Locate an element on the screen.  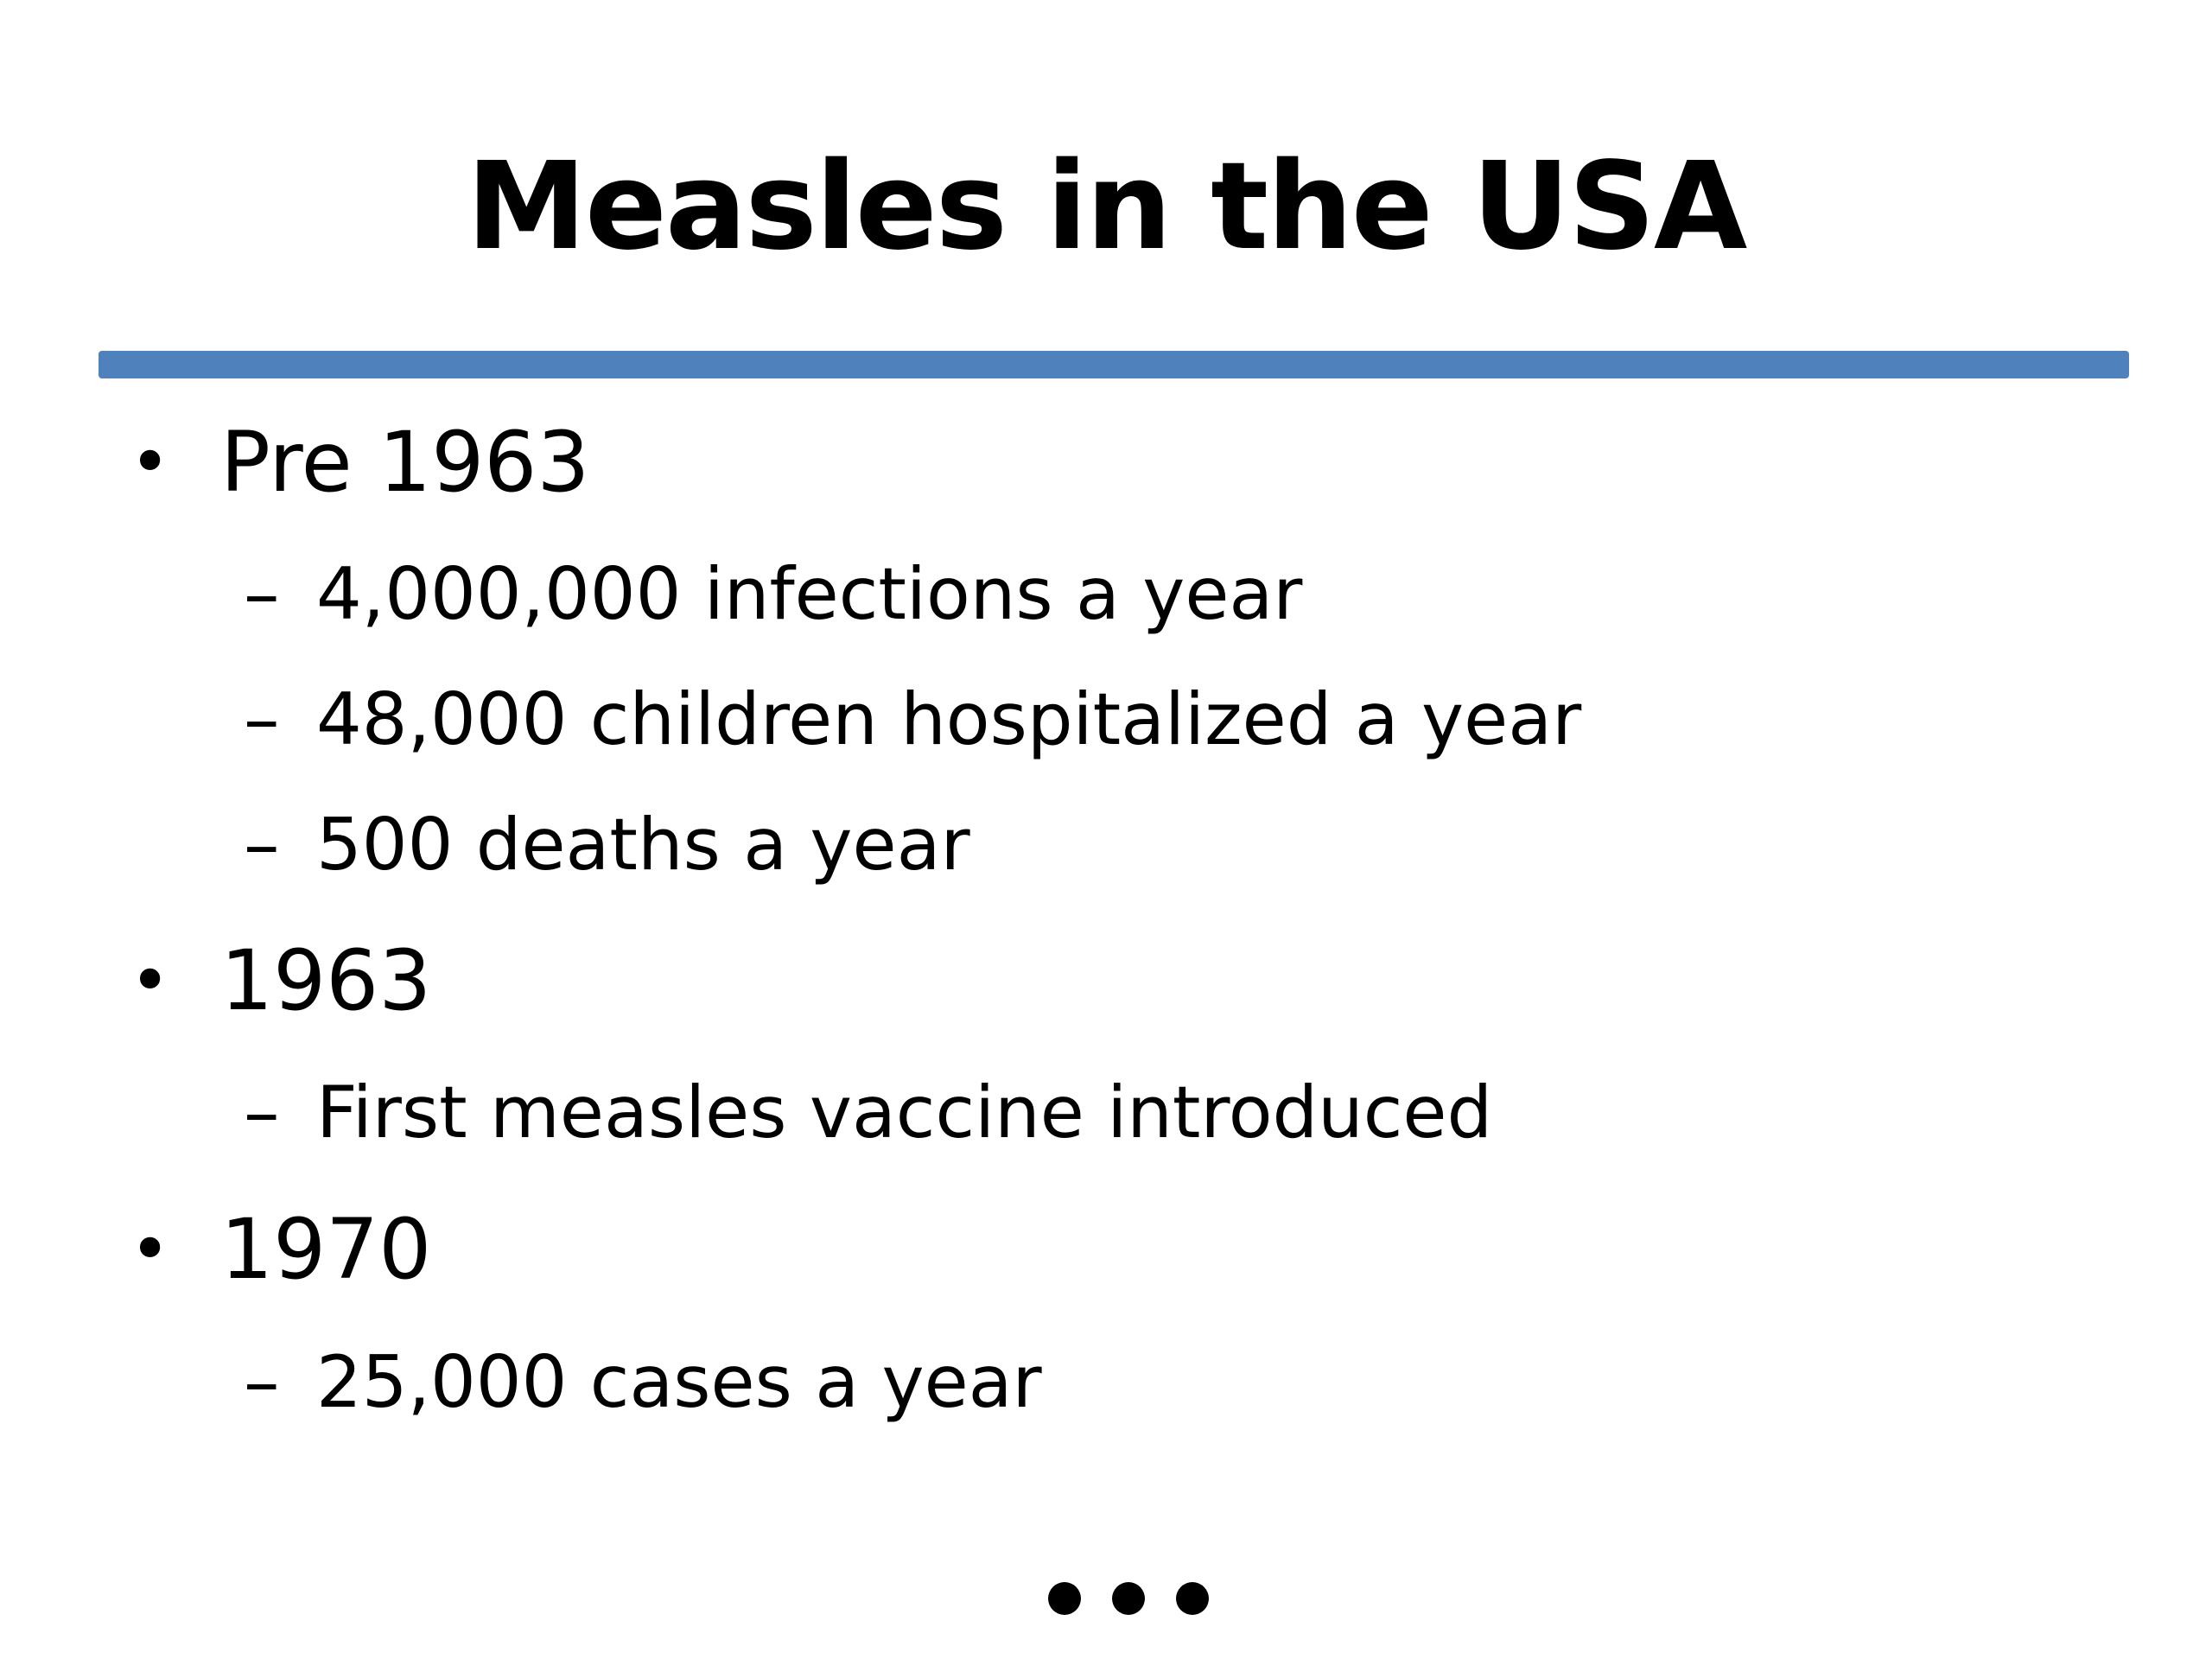
sub-bullet-item: –25,000 cases a year is located at coordinates (643, 1382).